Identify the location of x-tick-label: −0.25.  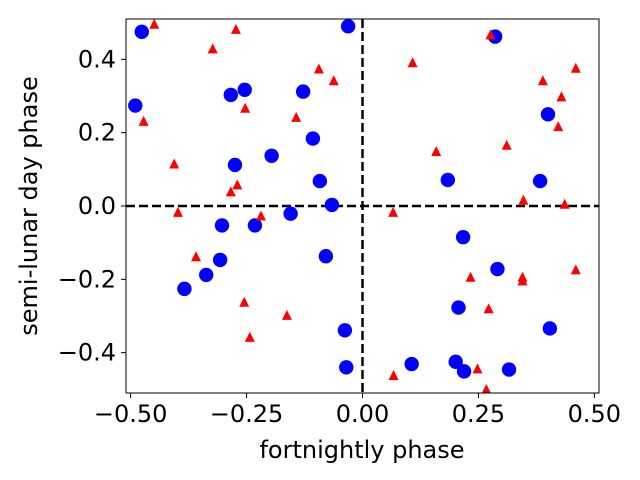
(247, 414).